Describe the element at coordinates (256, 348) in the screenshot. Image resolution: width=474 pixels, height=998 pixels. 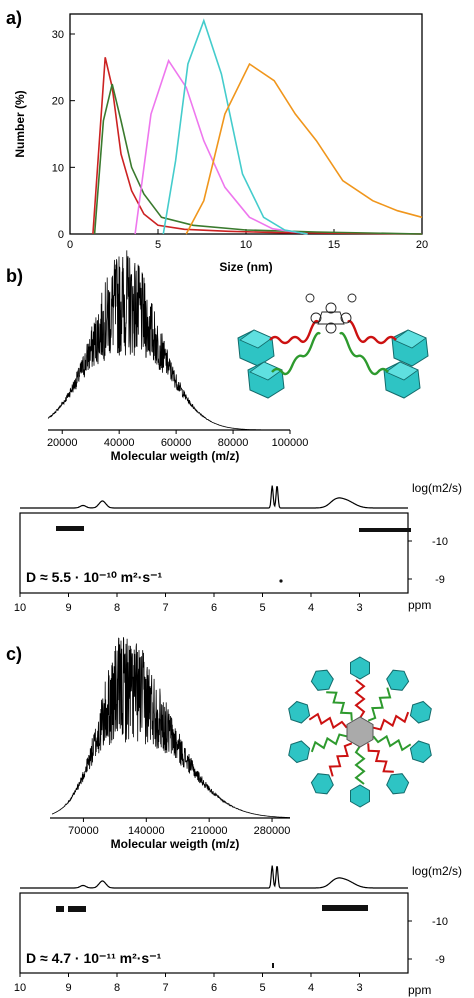
I see `cluster-left-top-icon` at that location.